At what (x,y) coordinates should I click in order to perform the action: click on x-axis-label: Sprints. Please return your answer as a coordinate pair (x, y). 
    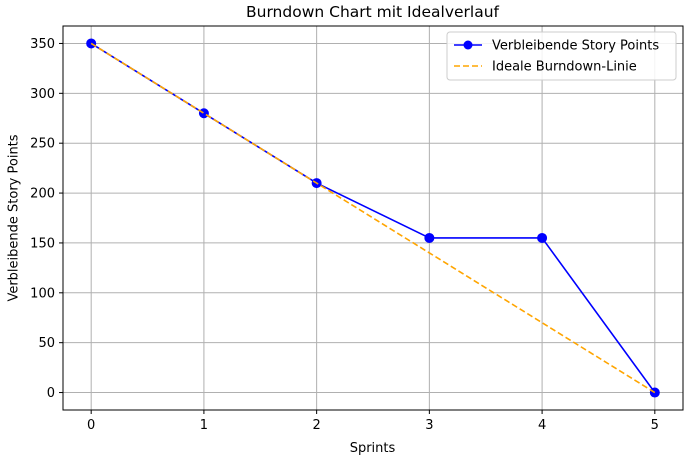
    Looking at the image, I should click on (373, 448).